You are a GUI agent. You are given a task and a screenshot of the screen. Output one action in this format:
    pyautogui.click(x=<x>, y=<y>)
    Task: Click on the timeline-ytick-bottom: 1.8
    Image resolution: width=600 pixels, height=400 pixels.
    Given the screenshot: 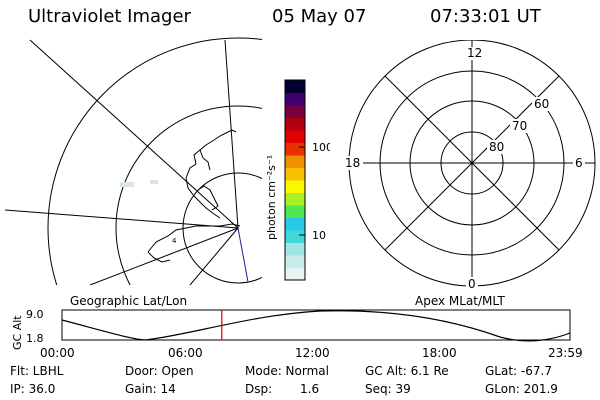 What is the action you would take?
    pyautogui.click(x=35, y=338)
    